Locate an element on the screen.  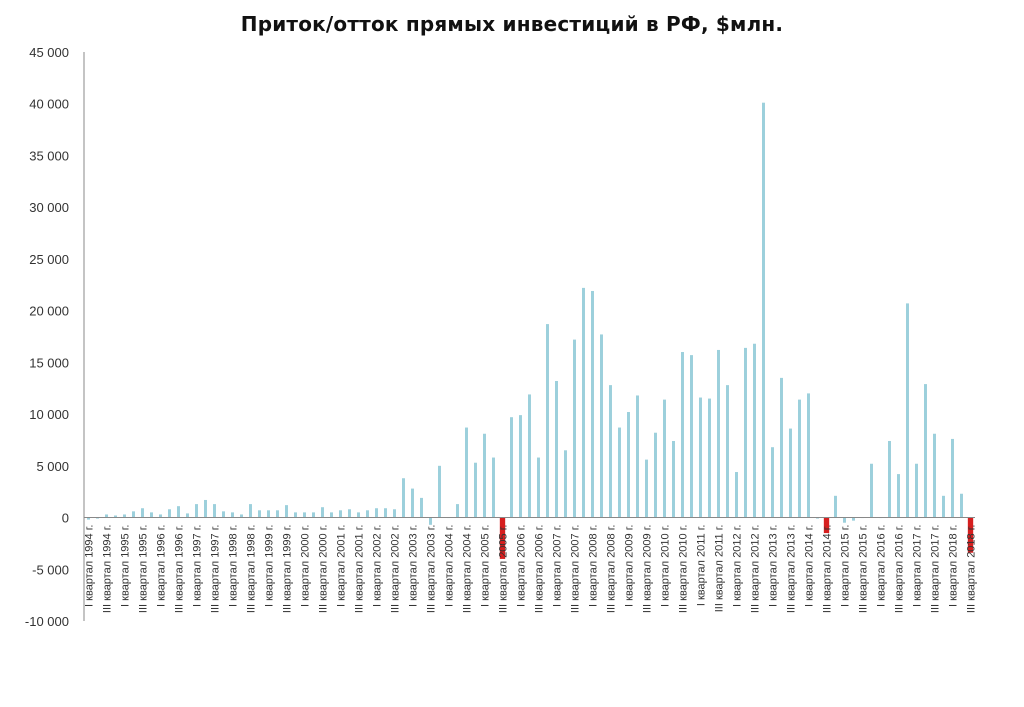
x-tick-label: III квартал 2008 г. is located at coordinates (612, 569).